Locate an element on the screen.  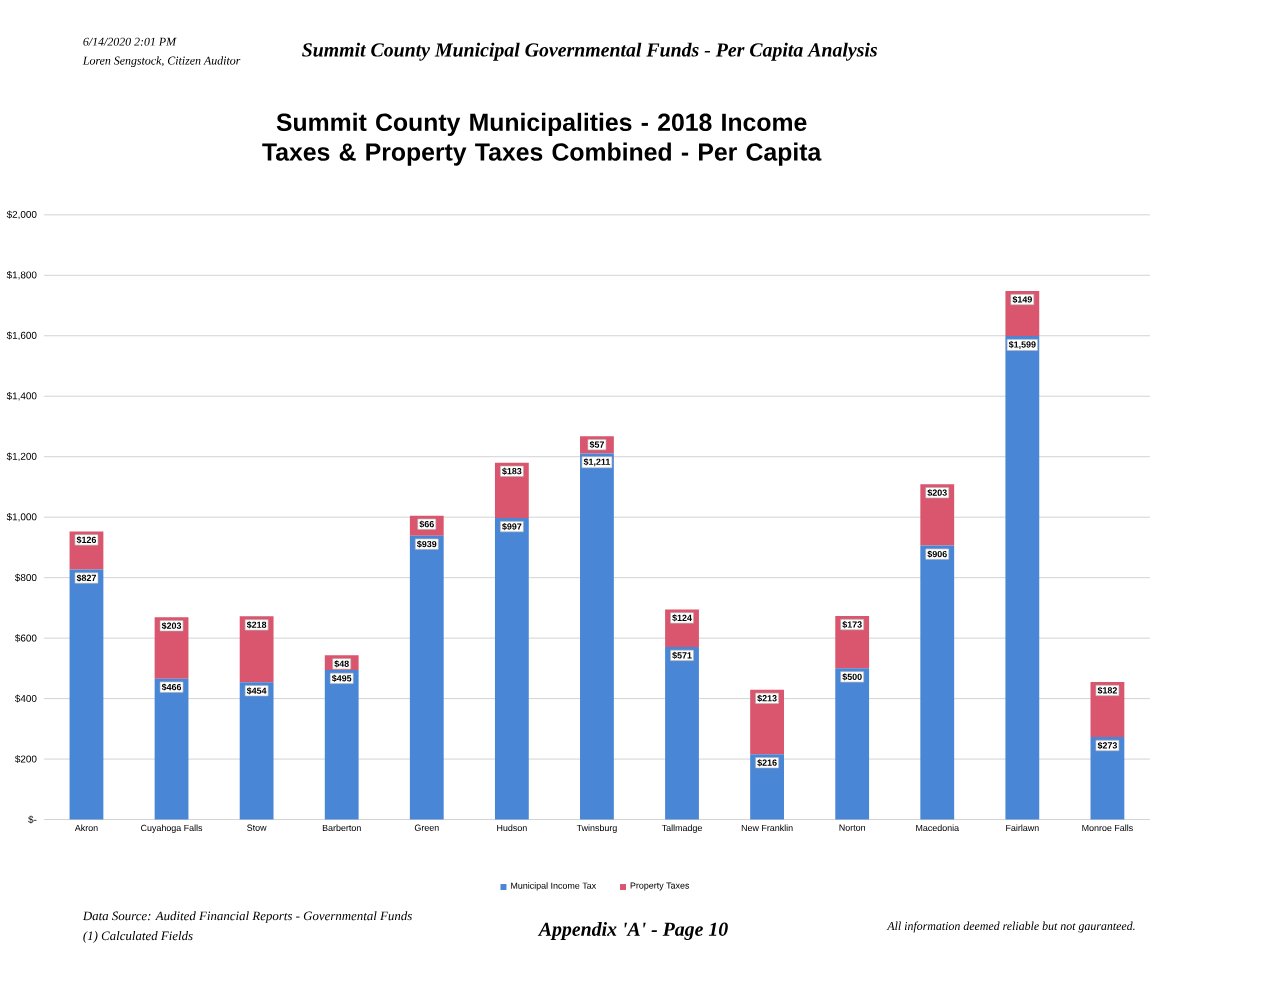
text: Appendix 'A' - Page 10 is located at coordinates (632, 930).